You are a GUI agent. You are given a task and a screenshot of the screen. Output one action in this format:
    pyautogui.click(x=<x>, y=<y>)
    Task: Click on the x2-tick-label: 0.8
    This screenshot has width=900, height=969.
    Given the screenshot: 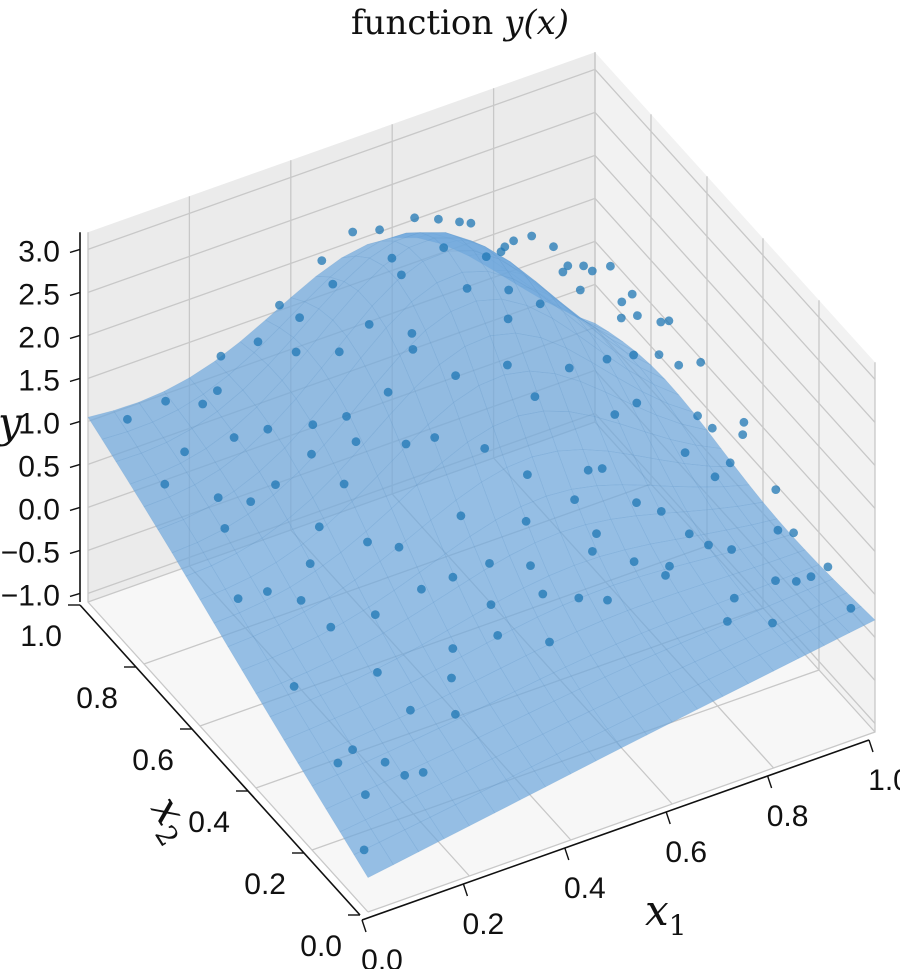 What is the action you would take?
    pyautogui.click(x=97, y=698)
    